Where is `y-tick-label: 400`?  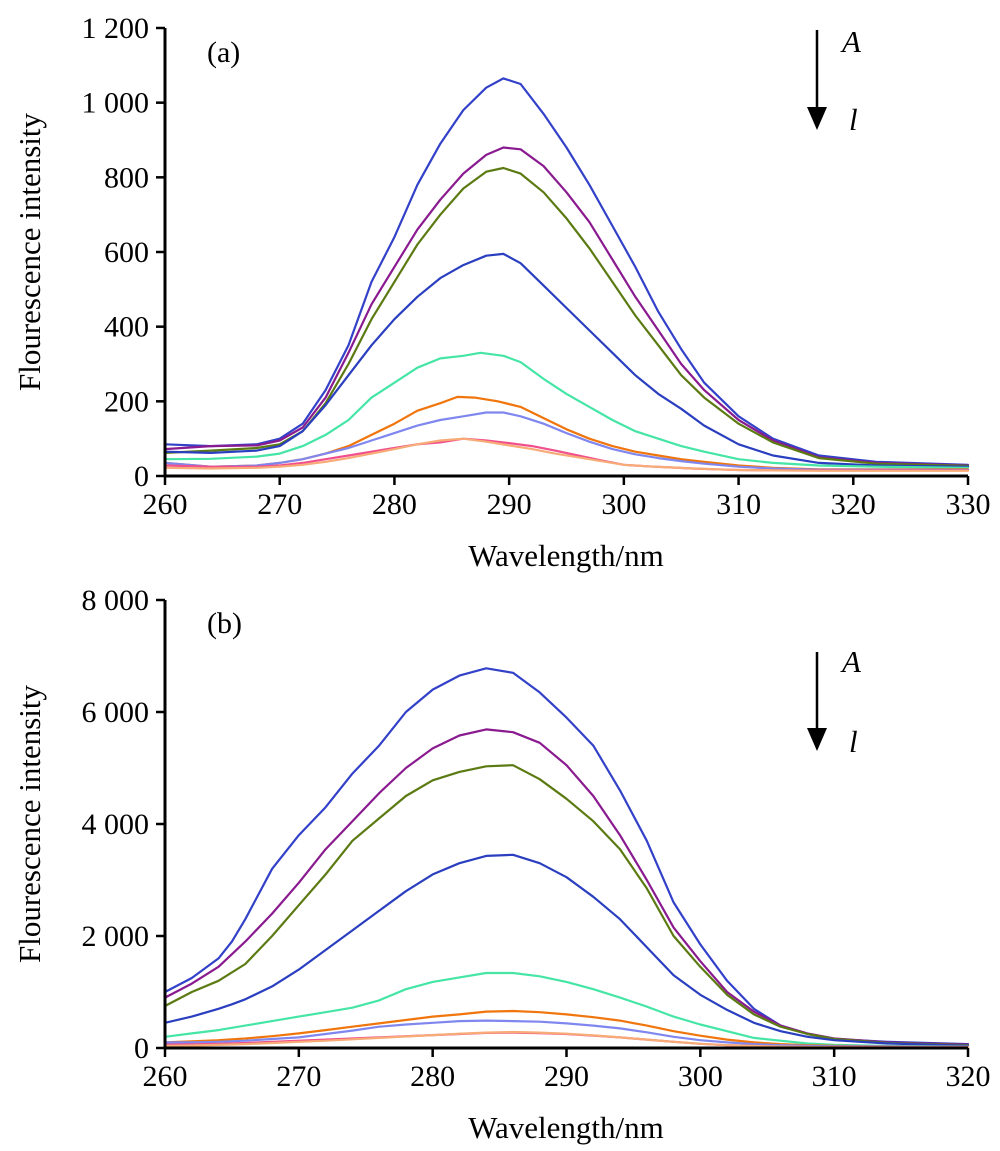
y-tick-label: 400 is located at coordinates (126, 327).